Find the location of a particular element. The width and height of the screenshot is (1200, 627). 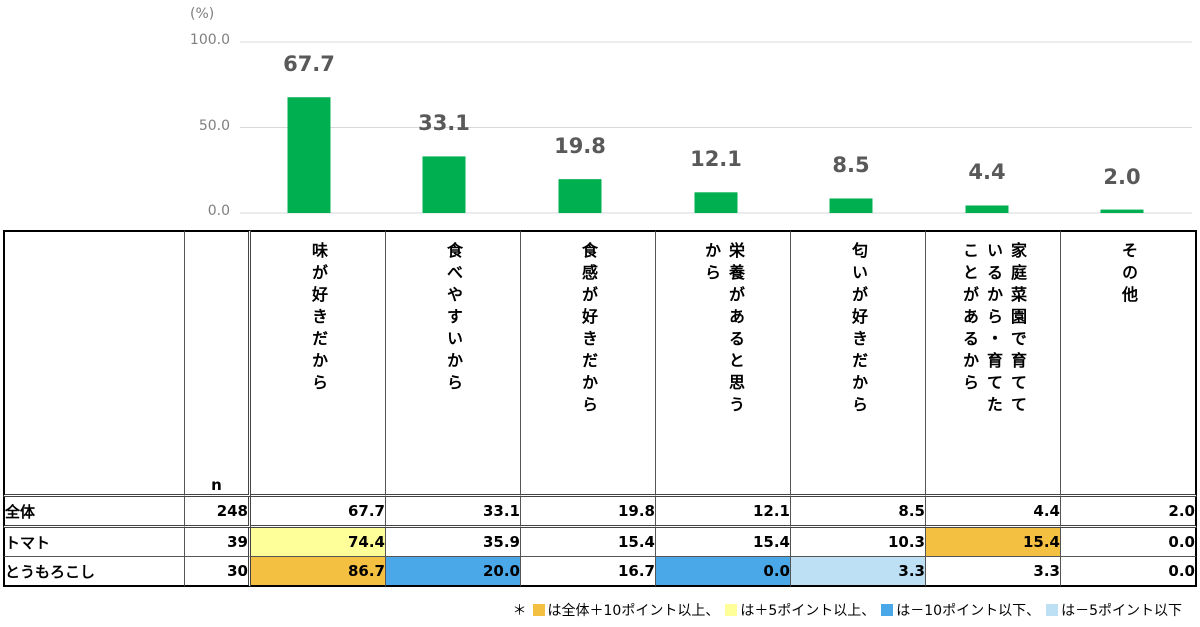

table-cell: 12.1 is located at coordinates (723, 512).